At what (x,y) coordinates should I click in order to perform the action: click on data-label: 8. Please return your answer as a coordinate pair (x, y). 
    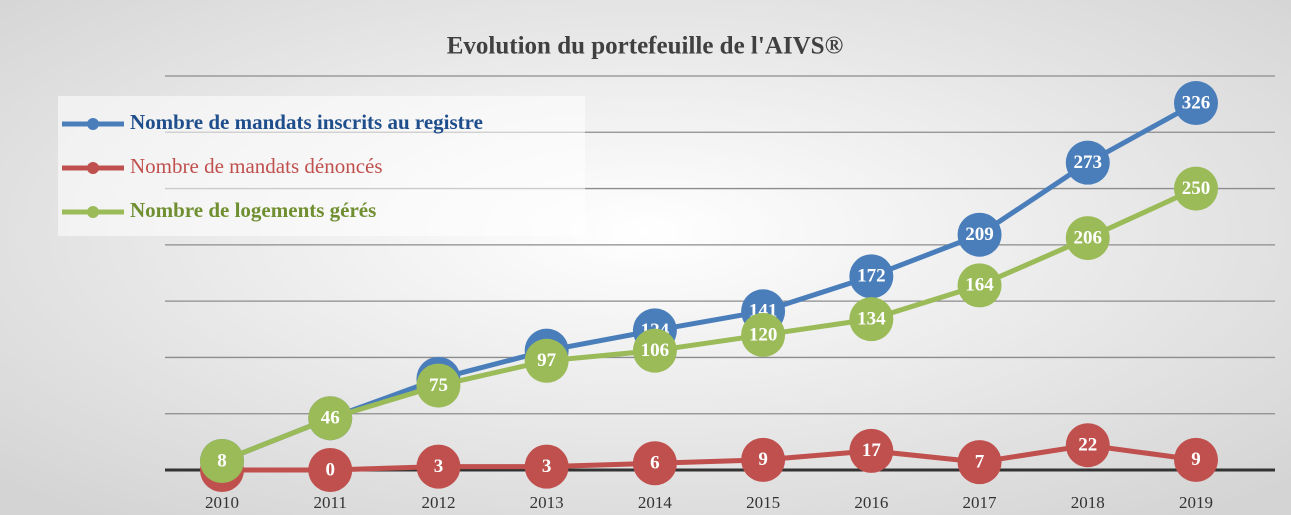
    Looking at the image, I should click on (222, 460).